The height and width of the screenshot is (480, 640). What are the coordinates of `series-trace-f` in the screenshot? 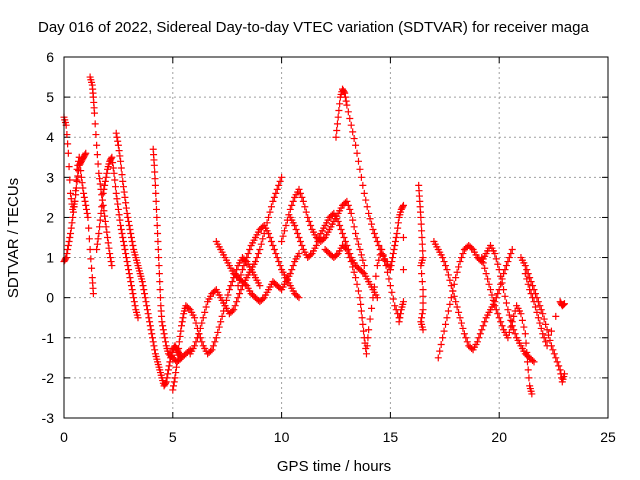 It's located at (171, 255).